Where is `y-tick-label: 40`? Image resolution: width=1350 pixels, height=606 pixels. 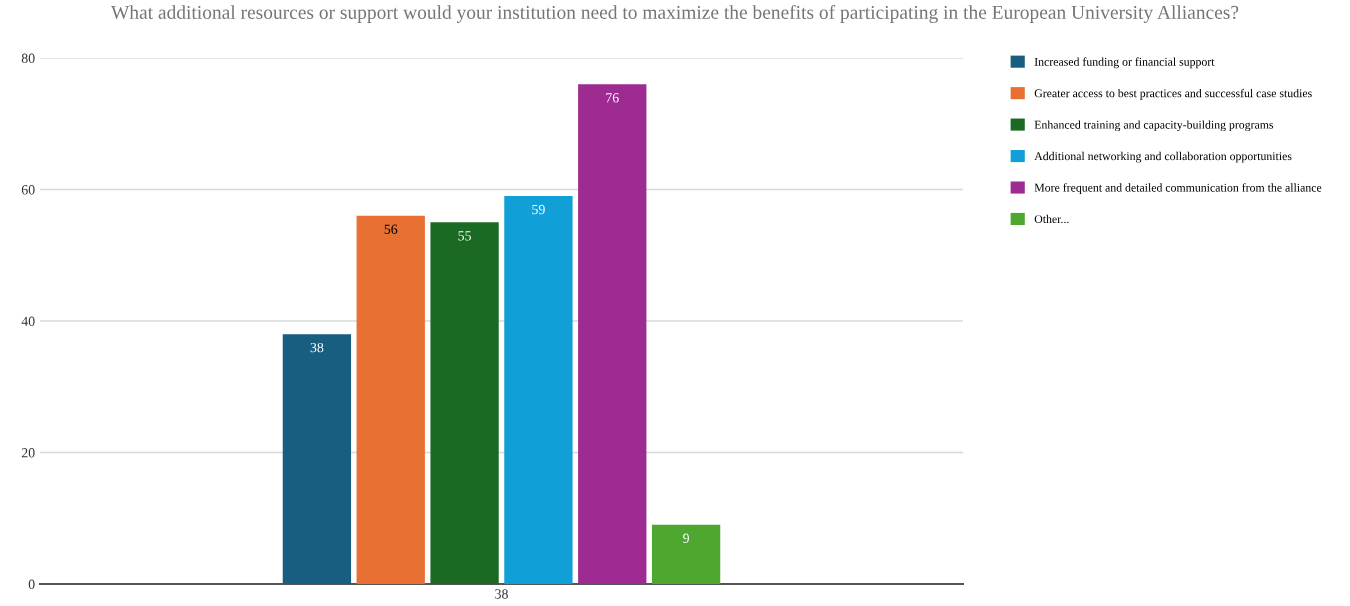 y-tick-label: 40 is located at coordinates (28, 321).